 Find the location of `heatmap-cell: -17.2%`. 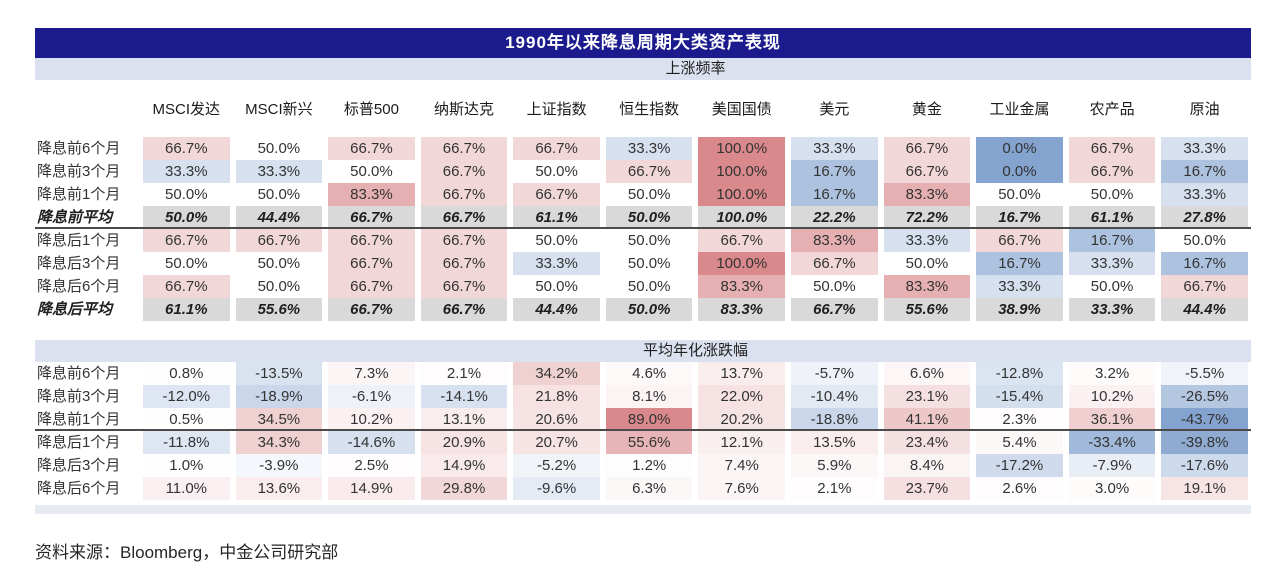

heatmap-cell: -17.2% is located at coordinates (1019, 465).